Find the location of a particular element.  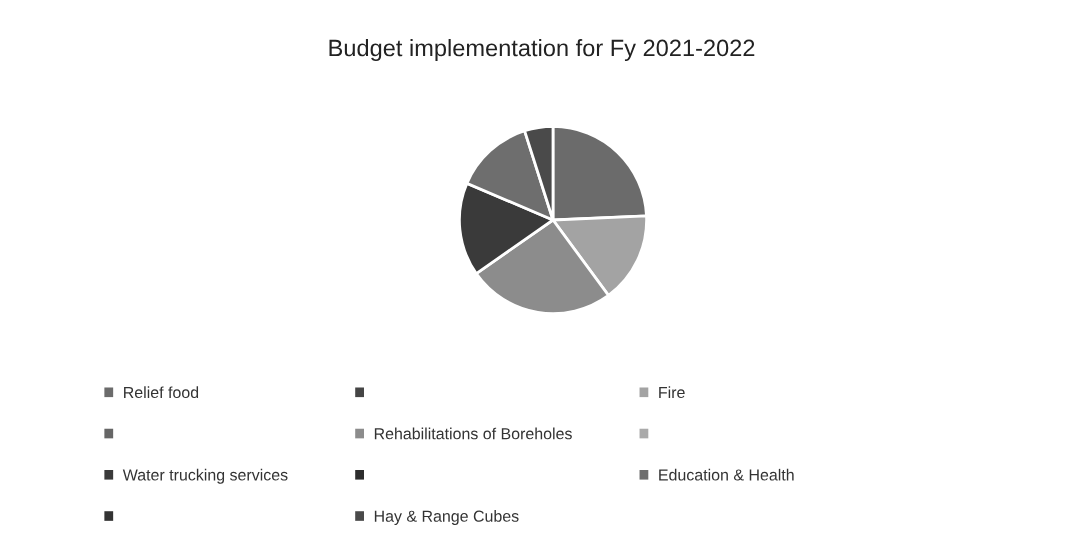

legend-label: Fire is located at coordinates (672, 392).